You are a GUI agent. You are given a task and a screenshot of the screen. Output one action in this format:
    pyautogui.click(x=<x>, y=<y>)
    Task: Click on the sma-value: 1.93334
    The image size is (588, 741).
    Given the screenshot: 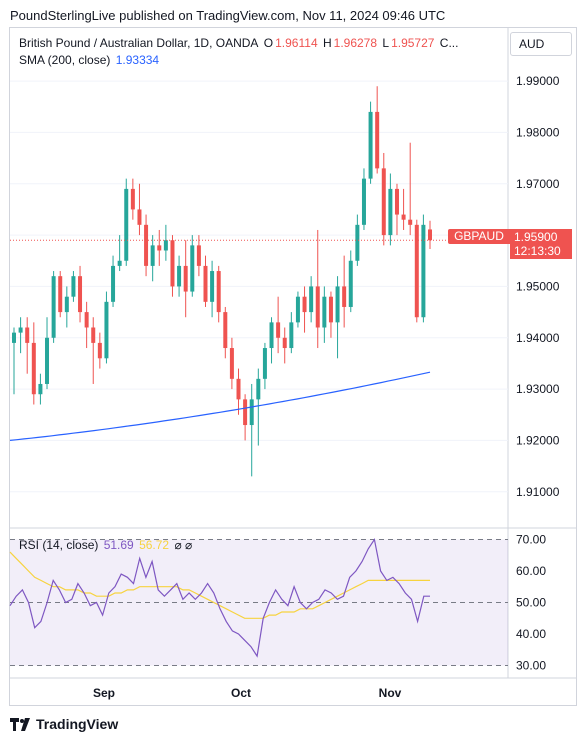 What is the action you would take?
    pyautogui.click(x=137, y=60)
    